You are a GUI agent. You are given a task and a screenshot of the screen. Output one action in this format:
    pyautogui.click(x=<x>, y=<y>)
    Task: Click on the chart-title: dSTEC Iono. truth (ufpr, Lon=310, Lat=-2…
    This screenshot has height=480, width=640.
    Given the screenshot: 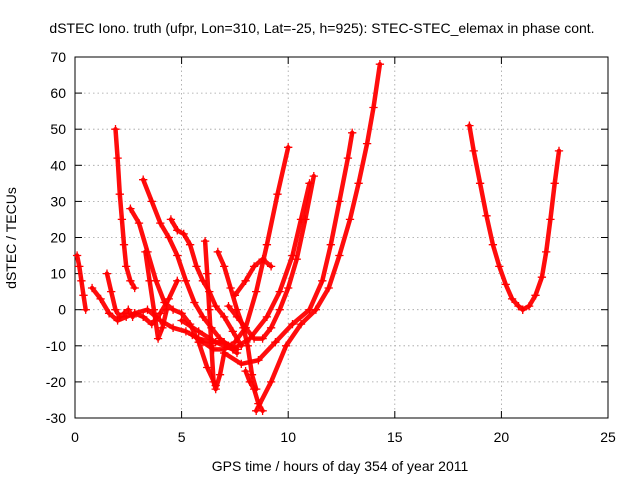 What is the action you would take?
    pyautogui.click(x=321, y=28)
    